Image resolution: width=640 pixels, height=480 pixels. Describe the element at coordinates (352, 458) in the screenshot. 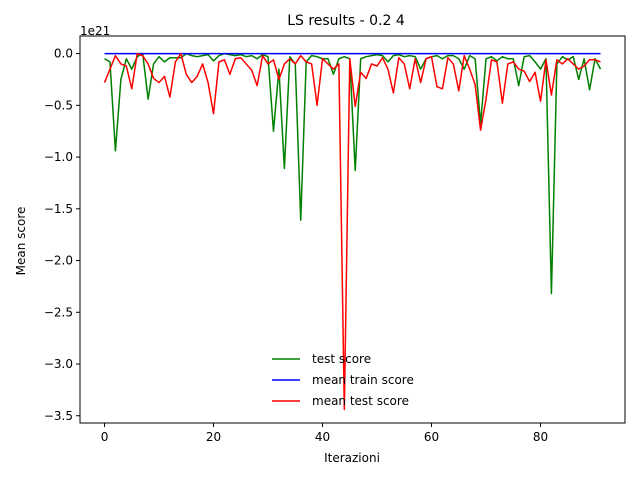

I see `x-axis-label: Iterazioni` at that location.